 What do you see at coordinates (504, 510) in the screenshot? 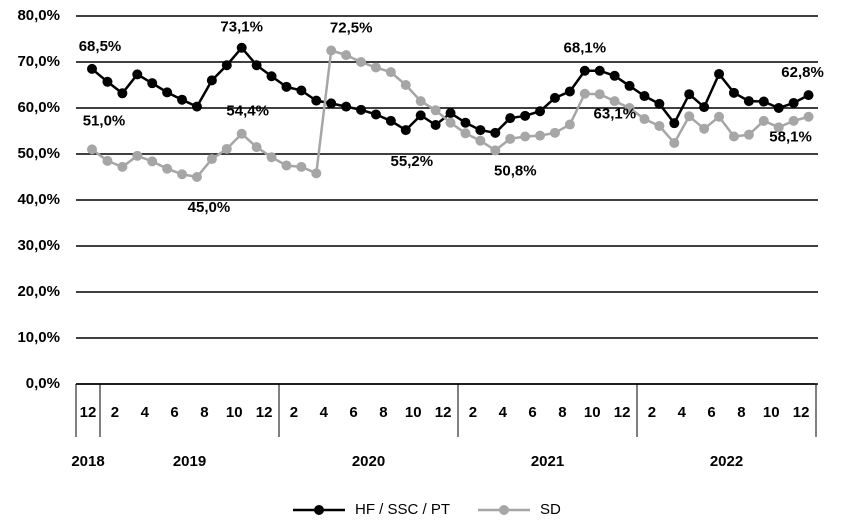
I see `legend-marker` at bounding box center [504, 510].